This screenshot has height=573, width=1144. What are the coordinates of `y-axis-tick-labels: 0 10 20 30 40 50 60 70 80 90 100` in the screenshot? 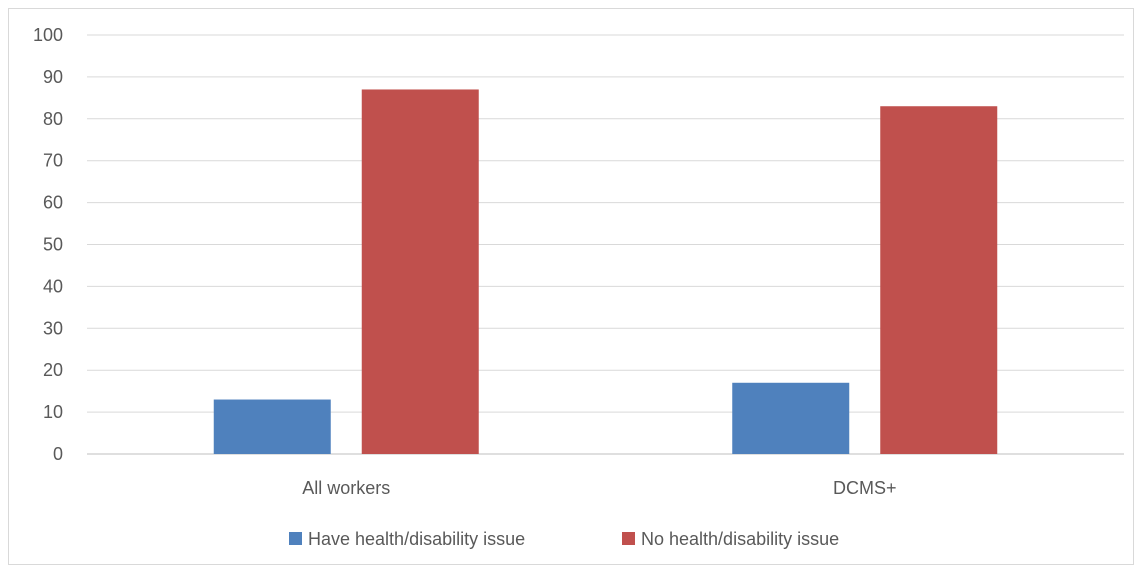 It's located at (48, 244).